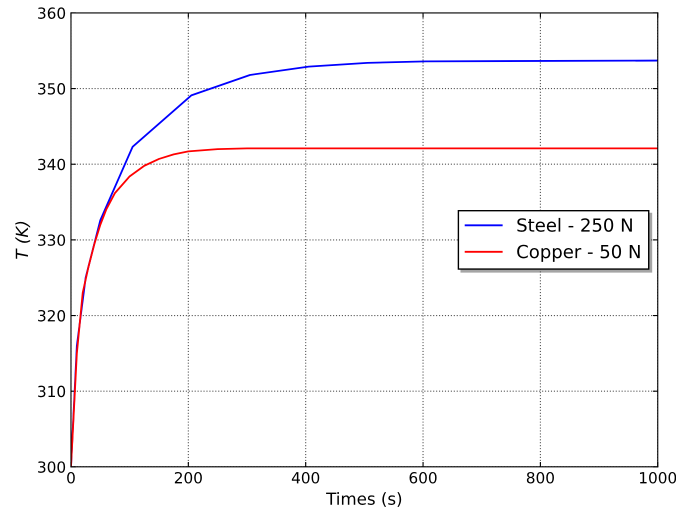 The image size is (676, 517). Describe the element at coordinates (306, 478) in the screenshot. I see `x-tick-label: 400` at that location.